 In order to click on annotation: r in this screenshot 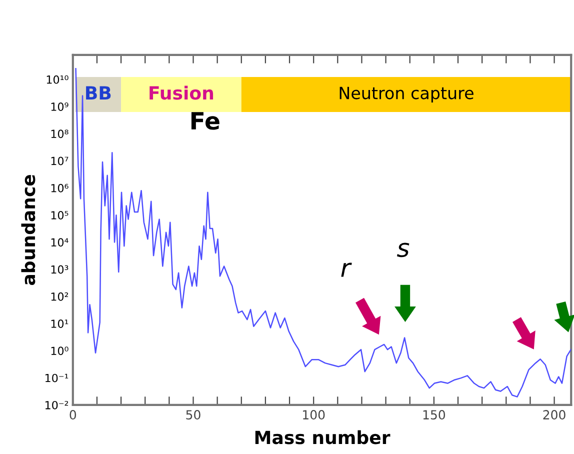, I will do `click(346, 269)`.